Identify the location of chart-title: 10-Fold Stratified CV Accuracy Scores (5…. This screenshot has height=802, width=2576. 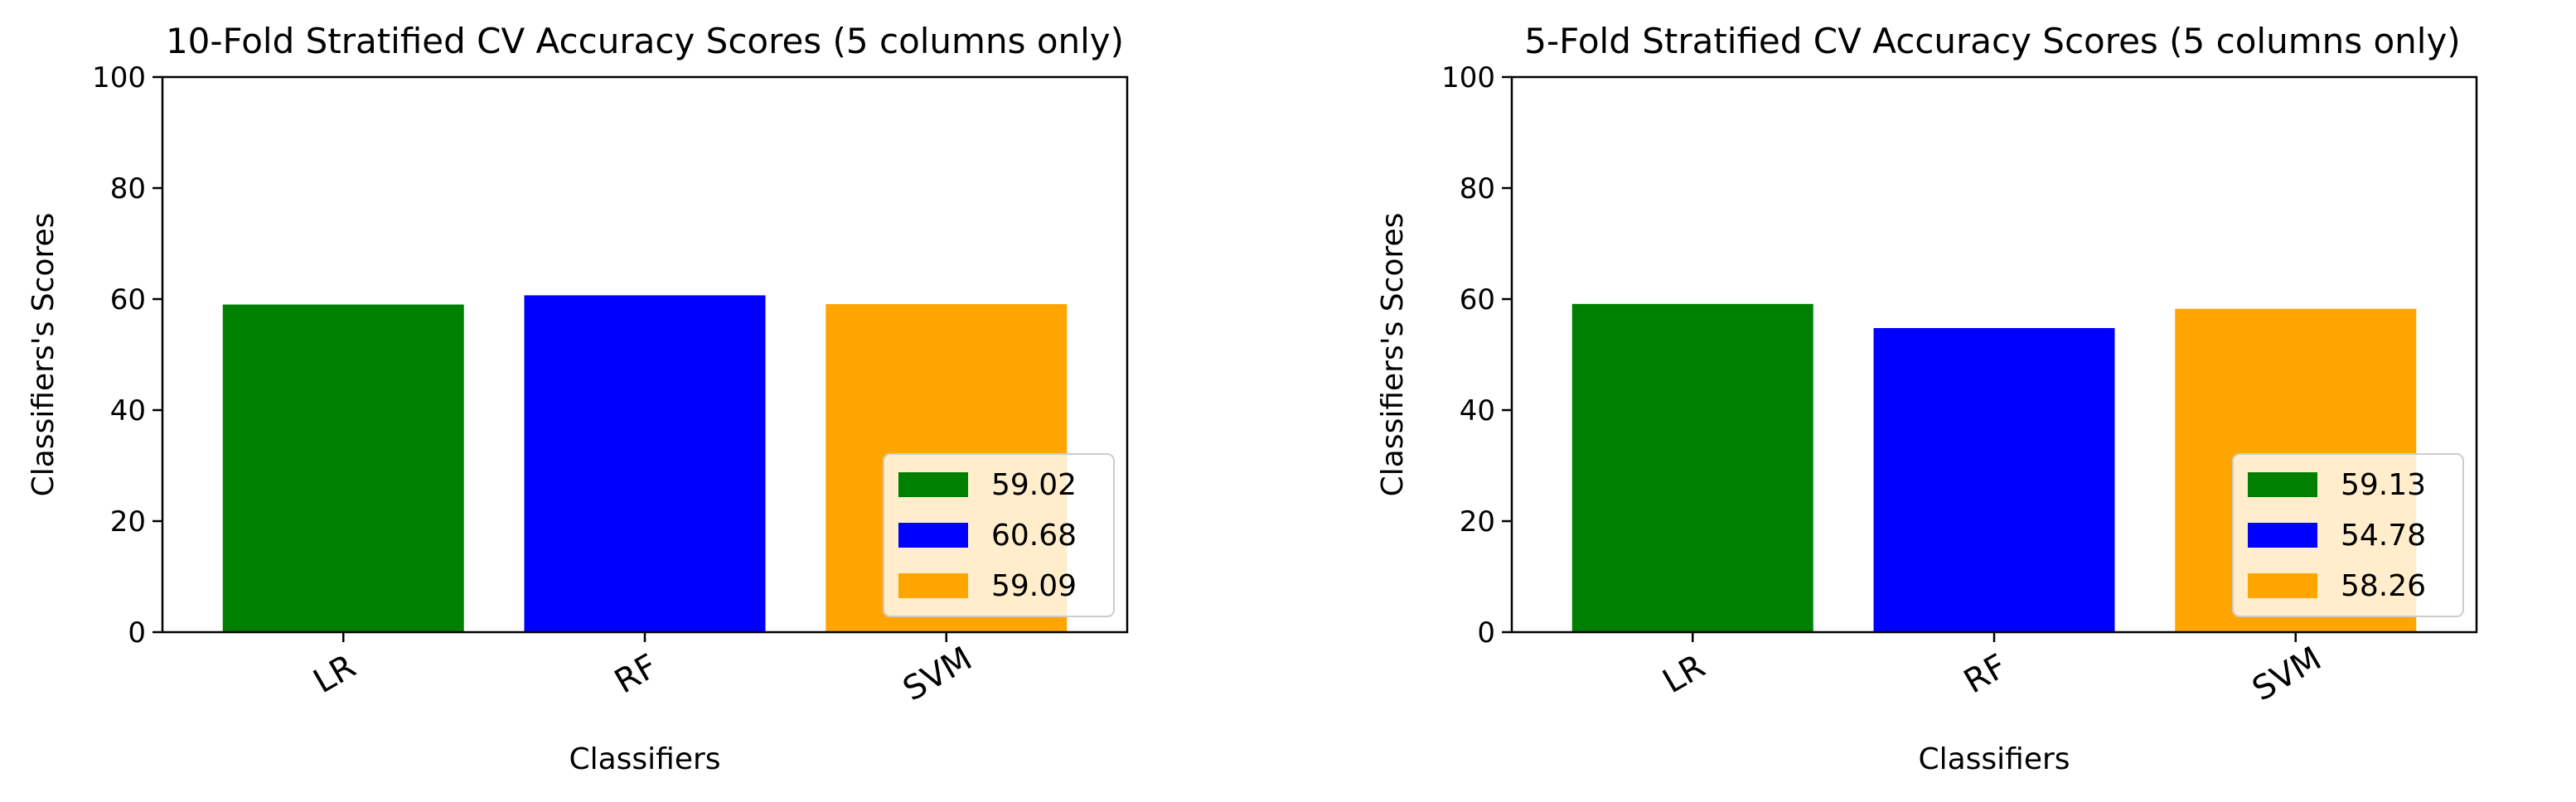
(645, 41).